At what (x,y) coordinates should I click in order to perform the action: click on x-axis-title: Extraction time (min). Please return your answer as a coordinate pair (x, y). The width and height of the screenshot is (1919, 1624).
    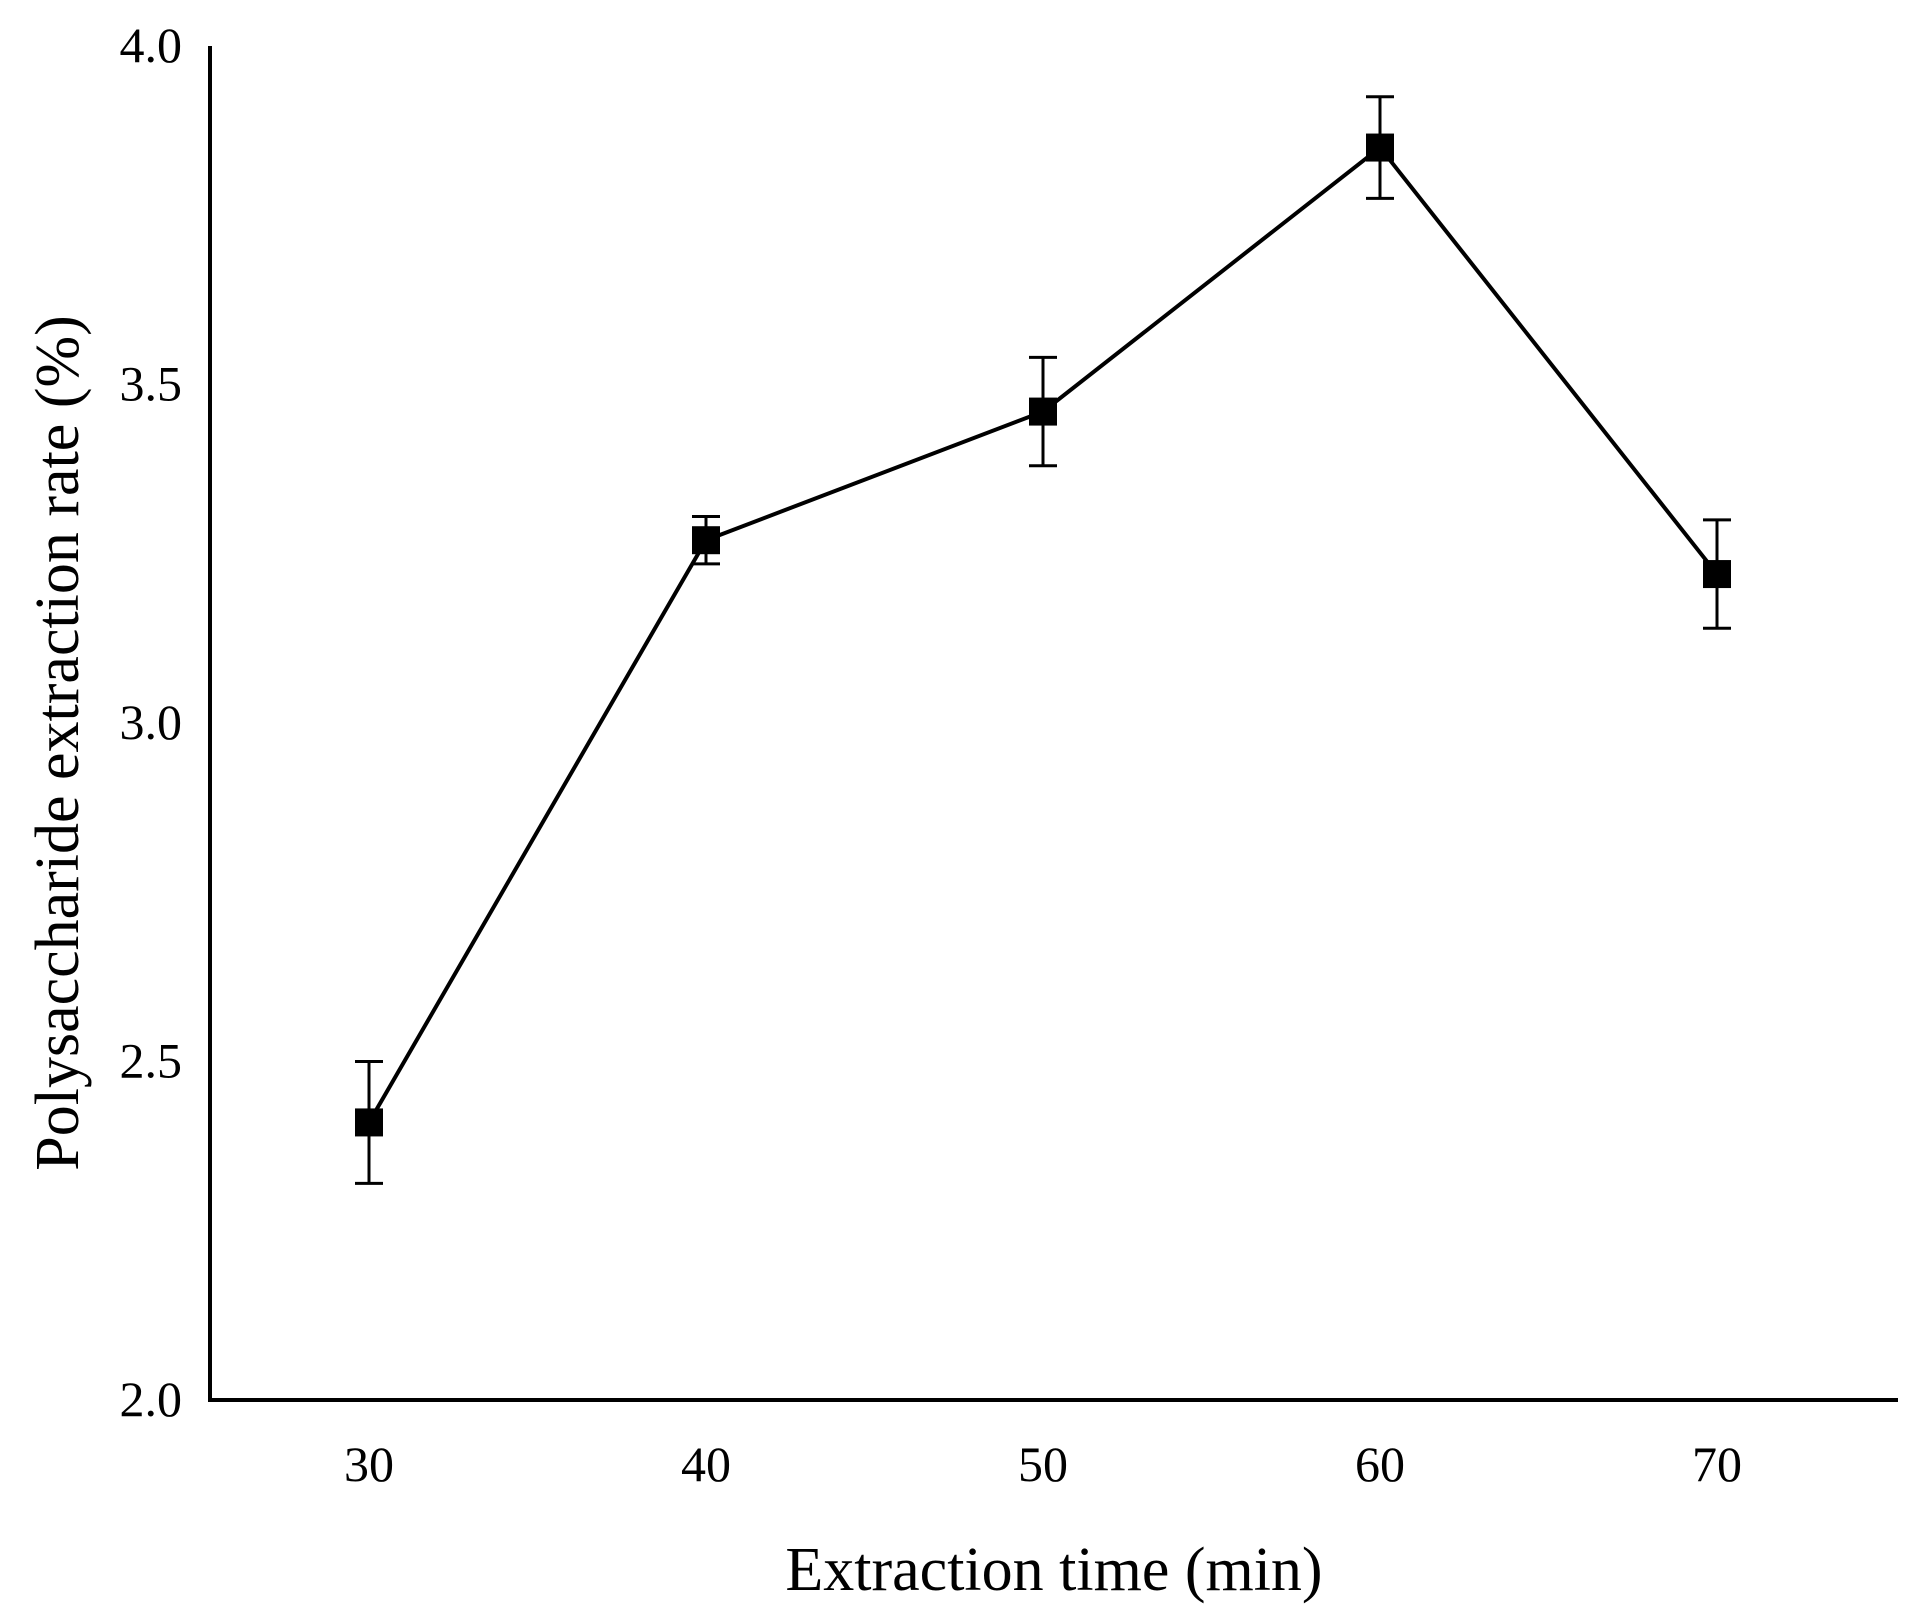
    Looking at the image, I should click on (1053, 1570).